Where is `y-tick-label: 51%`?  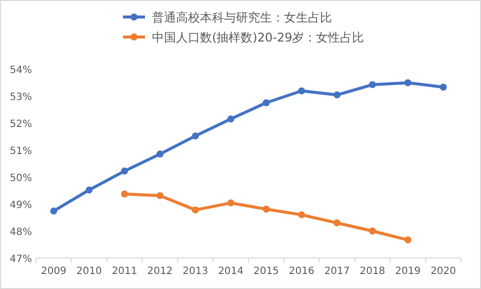
y-tick-label: 51% is located at coordinates (21, 151).